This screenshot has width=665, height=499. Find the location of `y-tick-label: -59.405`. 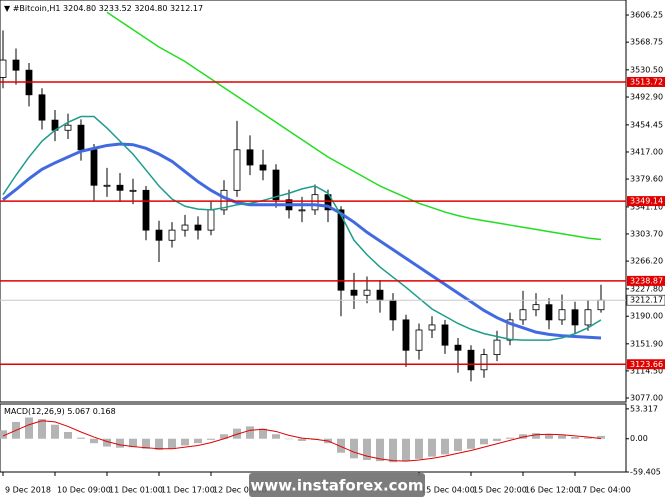

y-tick-label: -59.405 is located at coordinates (645, 472).